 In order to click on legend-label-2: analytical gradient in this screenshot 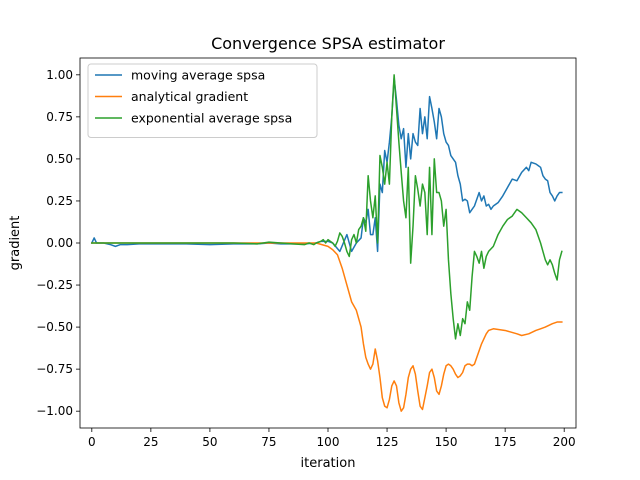, I will do `click(189, 96)`.